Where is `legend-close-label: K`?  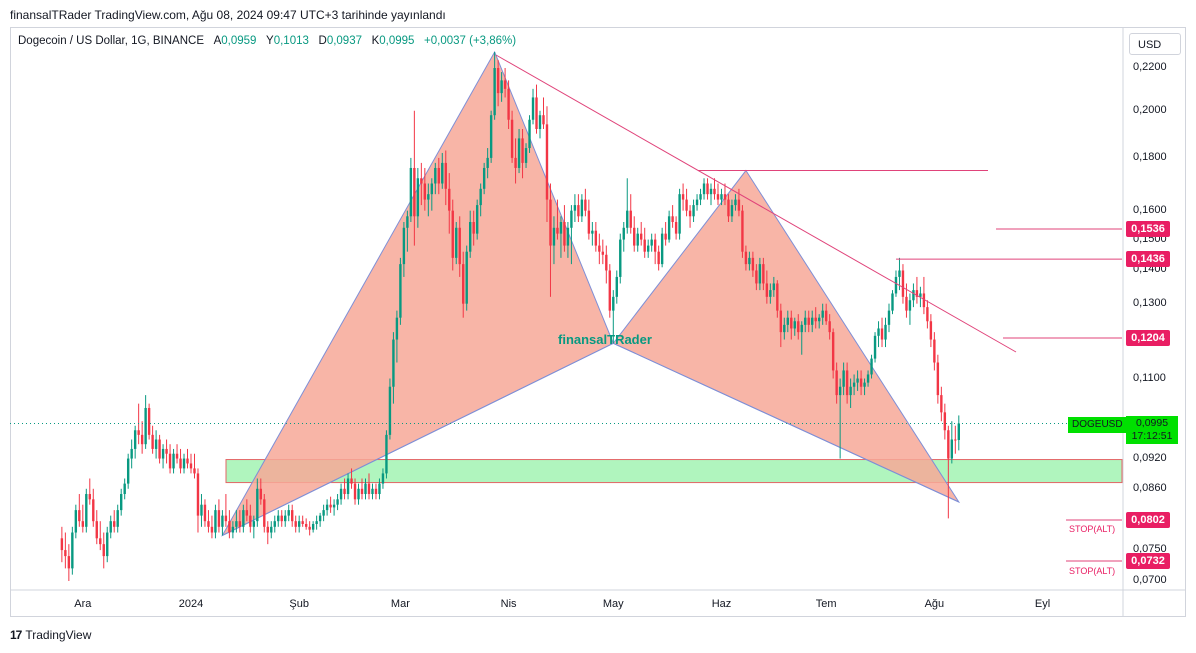
legend-close-label: K is located at coordinates (375, 41).